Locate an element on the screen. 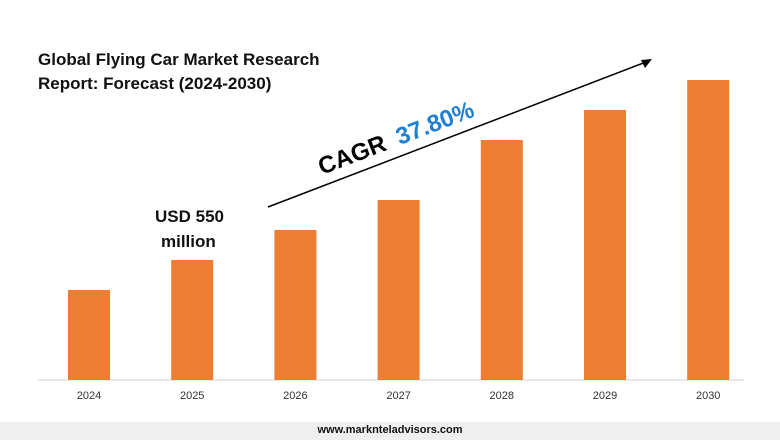  bar-2024 is located at coordinates (89, 335).